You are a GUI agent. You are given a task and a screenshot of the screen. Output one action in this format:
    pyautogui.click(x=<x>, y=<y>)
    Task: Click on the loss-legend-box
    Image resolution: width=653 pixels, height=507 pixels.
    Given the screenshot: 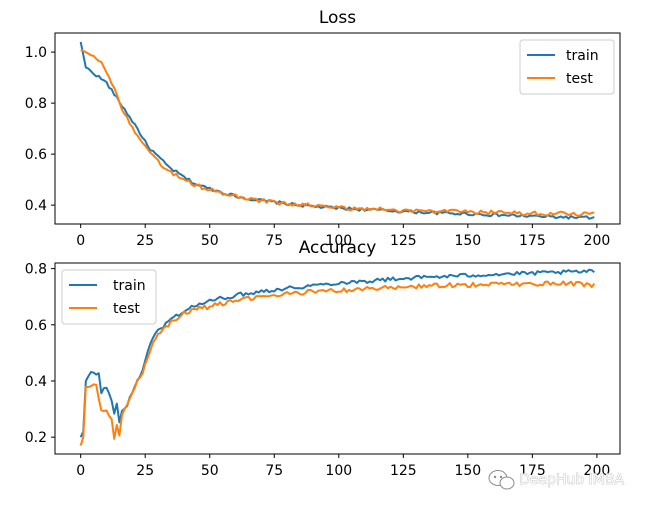 What is the action you would take?
    pyautogui.click(x=567, y=67)
    